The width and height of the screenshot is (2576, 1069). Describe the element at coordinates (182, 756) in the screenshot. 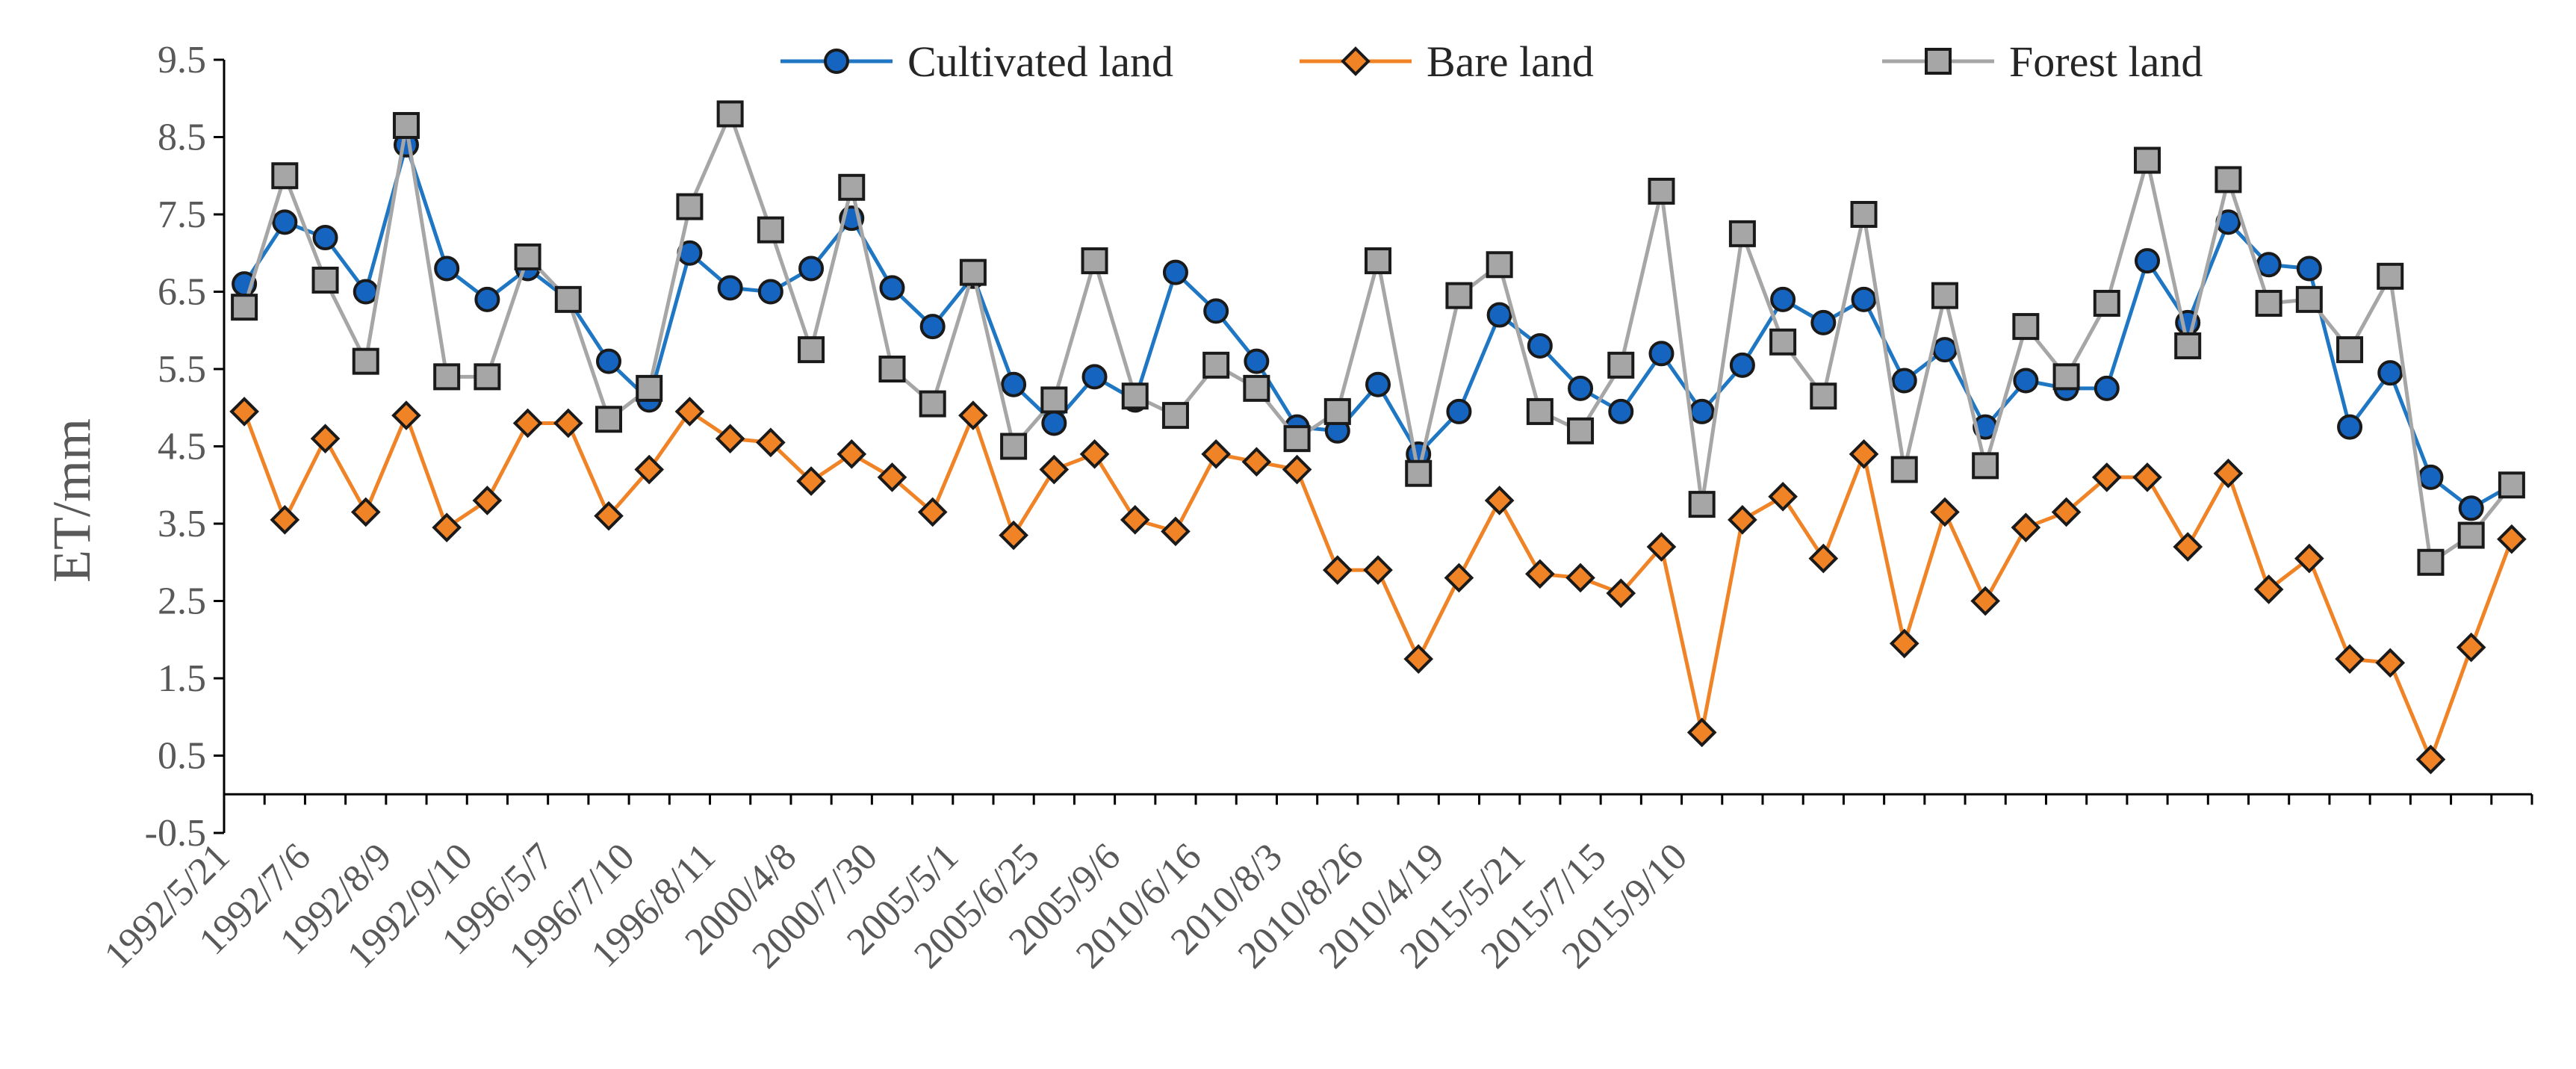

I see `y-tick-label: 0.5` at that location.